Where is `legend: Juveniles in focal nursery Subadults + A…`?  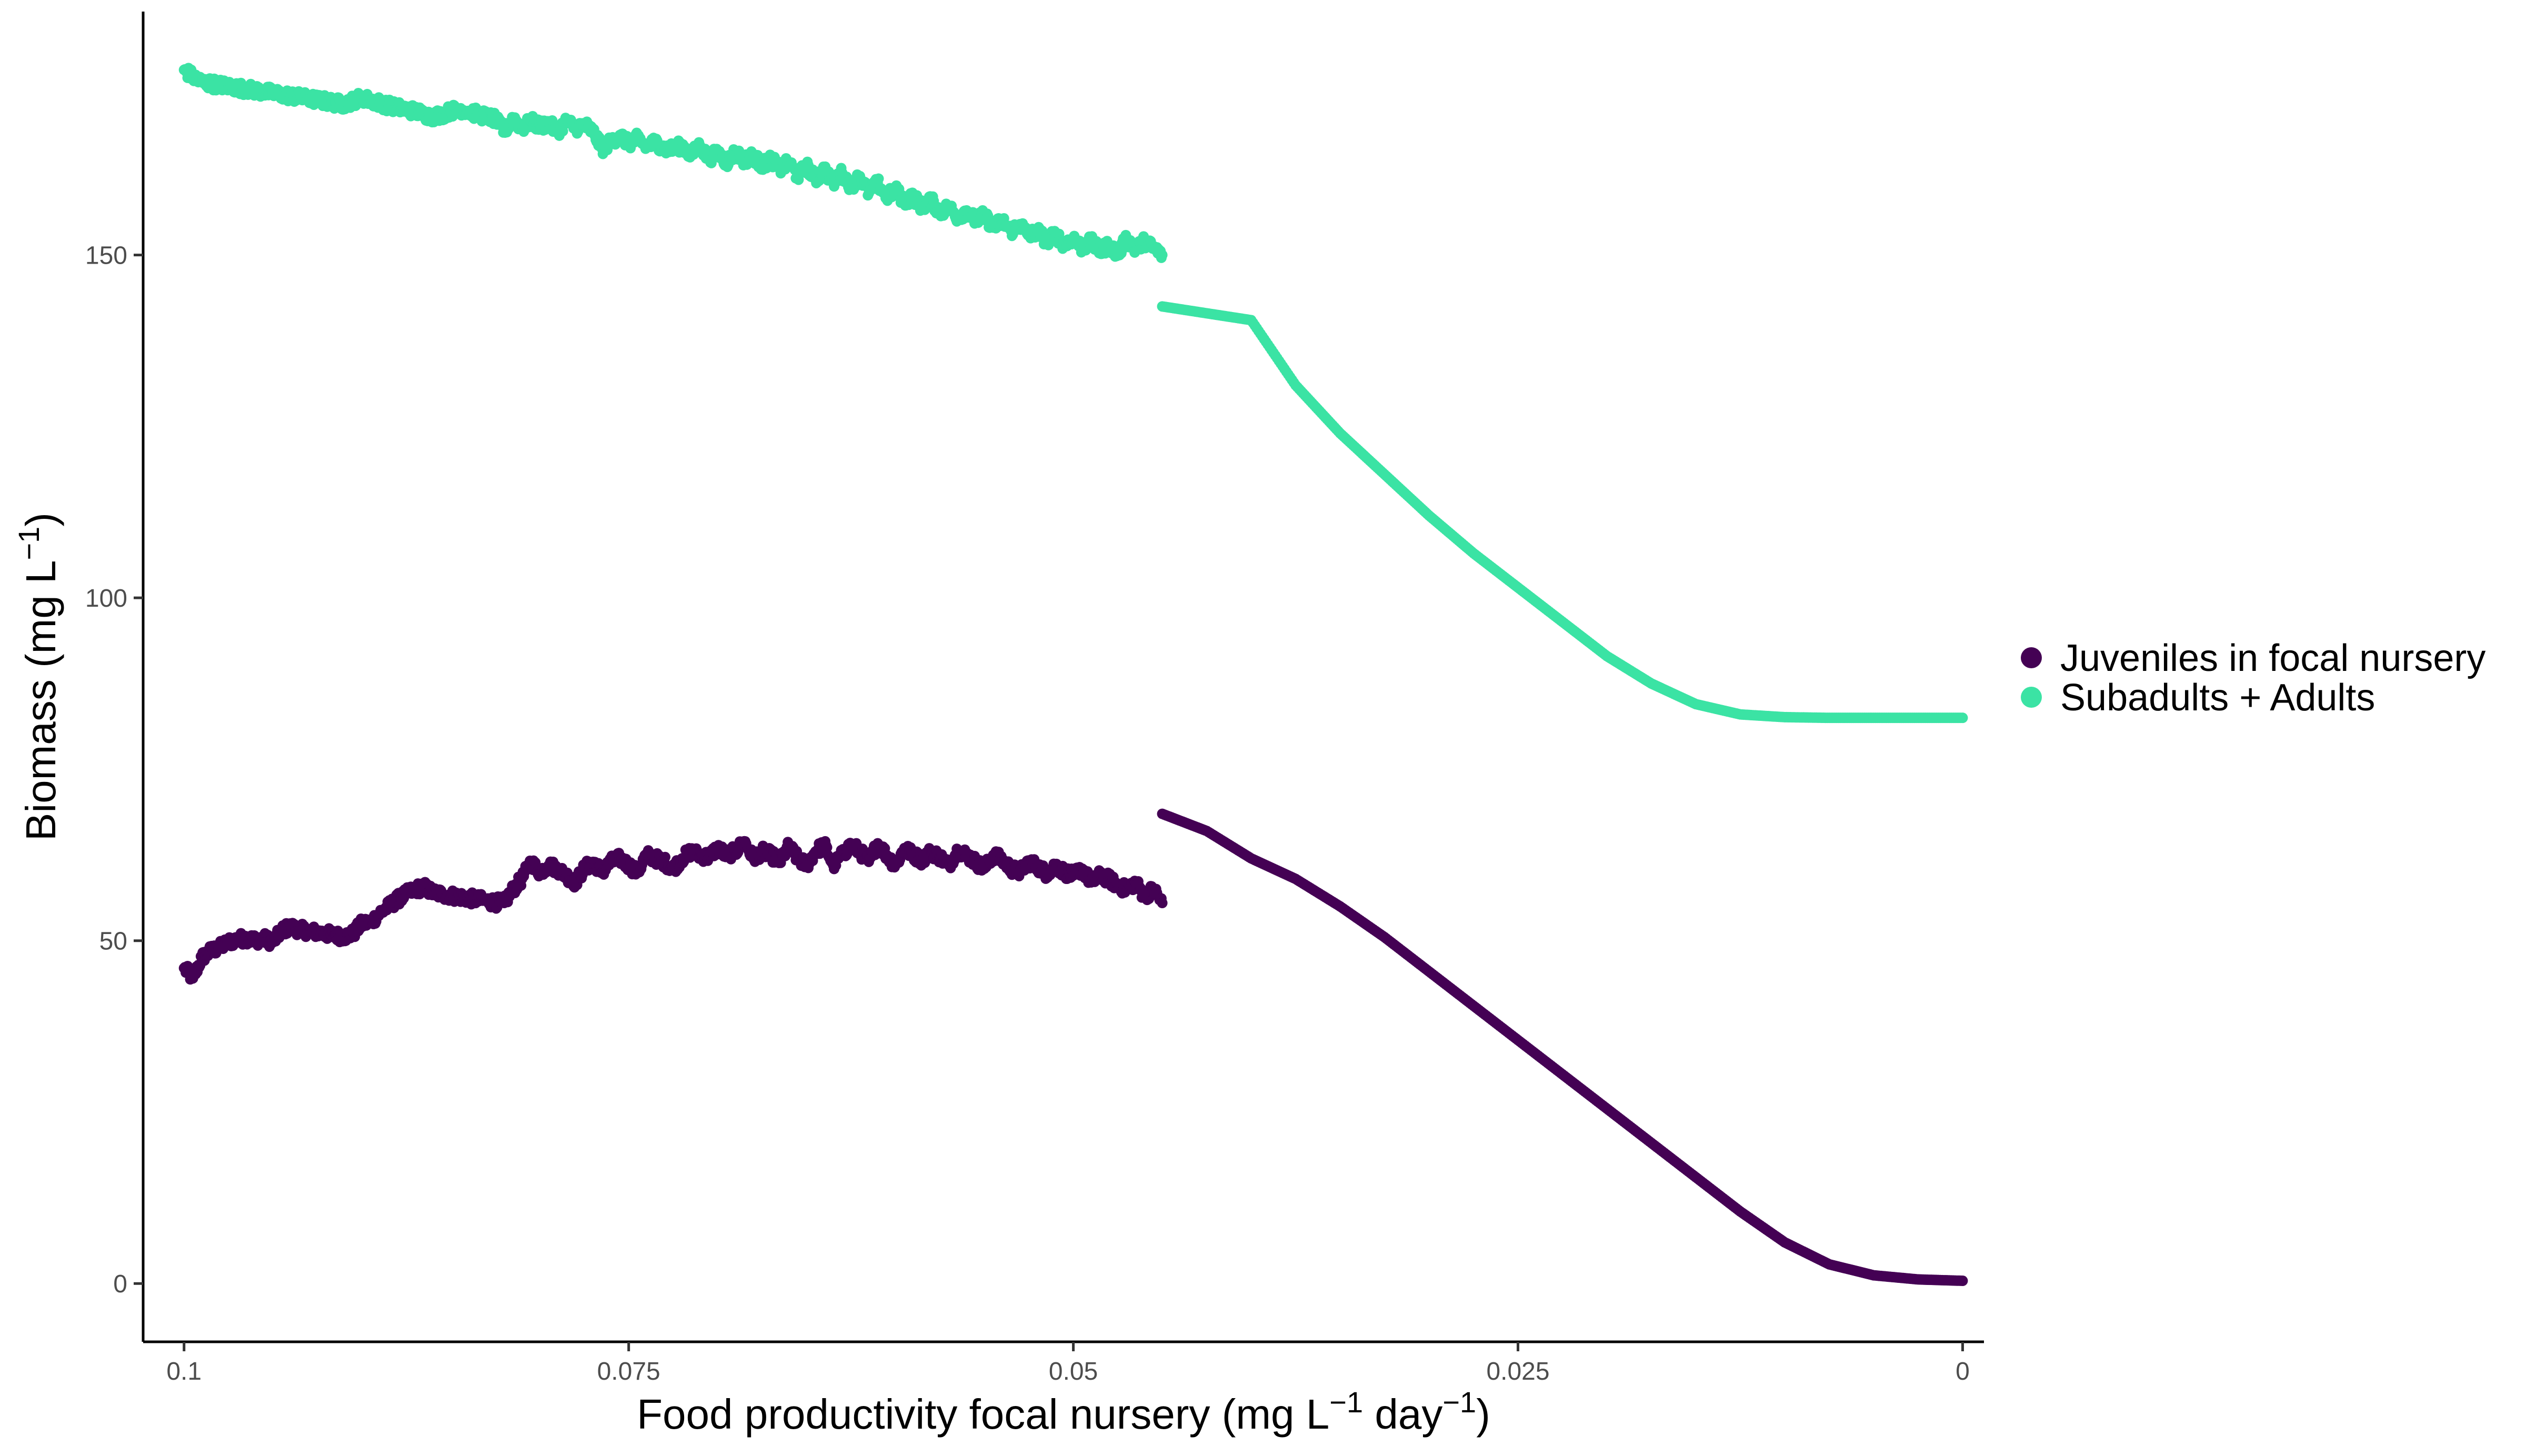 legend: Juveniles in focal nursery Subadults + A… is located at coordinates (2253, 678).